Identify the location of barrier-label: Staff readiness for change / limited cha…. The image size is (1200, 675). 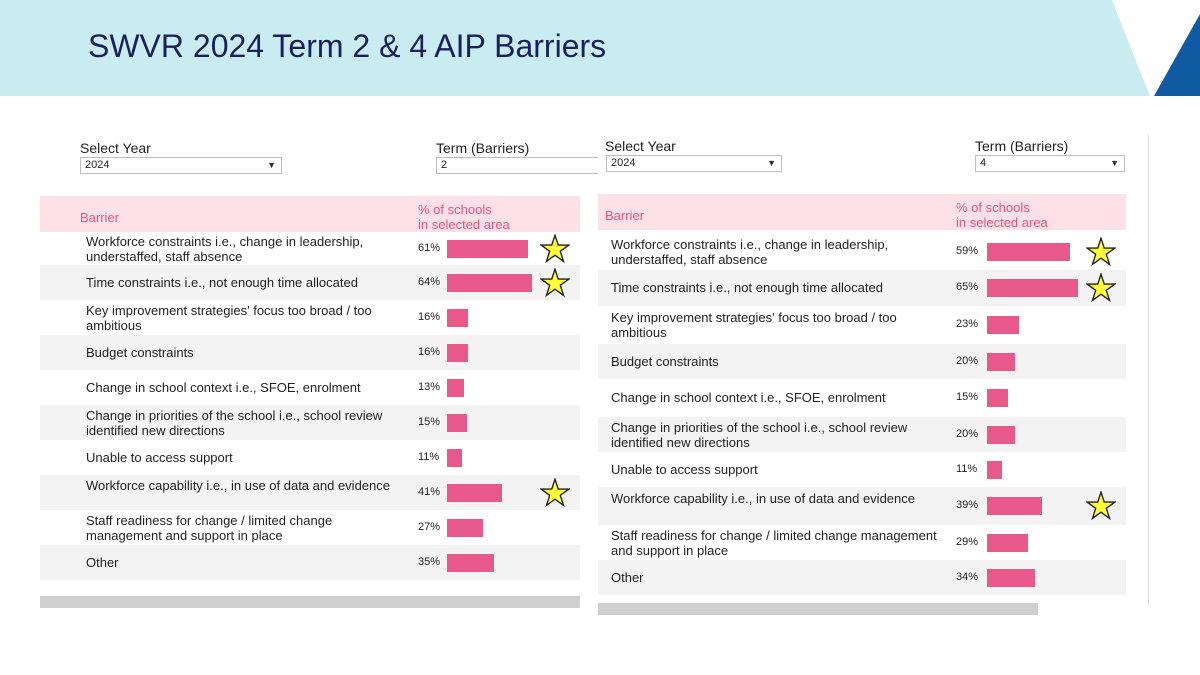
(209, 527).